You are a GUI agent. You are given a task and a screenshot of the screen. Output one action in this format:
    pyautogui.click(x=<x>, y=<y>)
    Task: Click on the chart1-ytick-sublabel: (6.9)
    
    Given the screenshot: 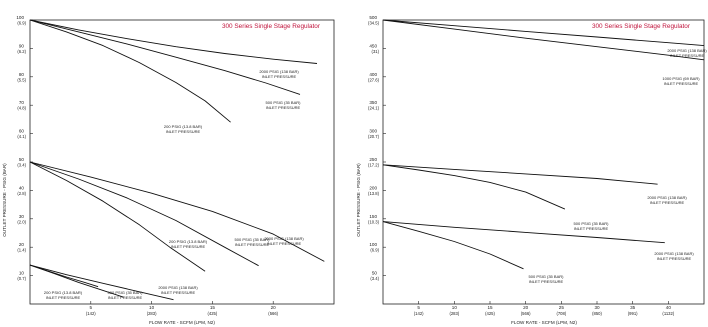 What is the action you would take?
    pyautogui.click(x=21, y=23)
    